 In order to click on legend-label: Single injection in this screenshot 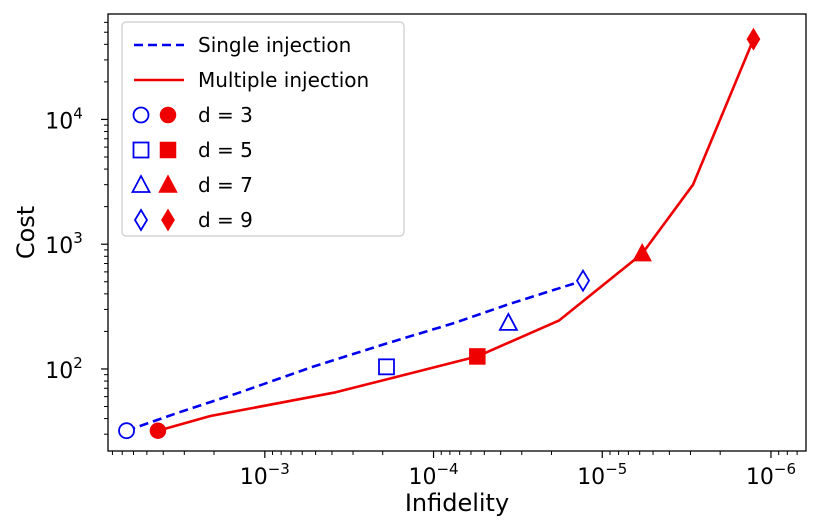, I will do `click(274, 45)`.